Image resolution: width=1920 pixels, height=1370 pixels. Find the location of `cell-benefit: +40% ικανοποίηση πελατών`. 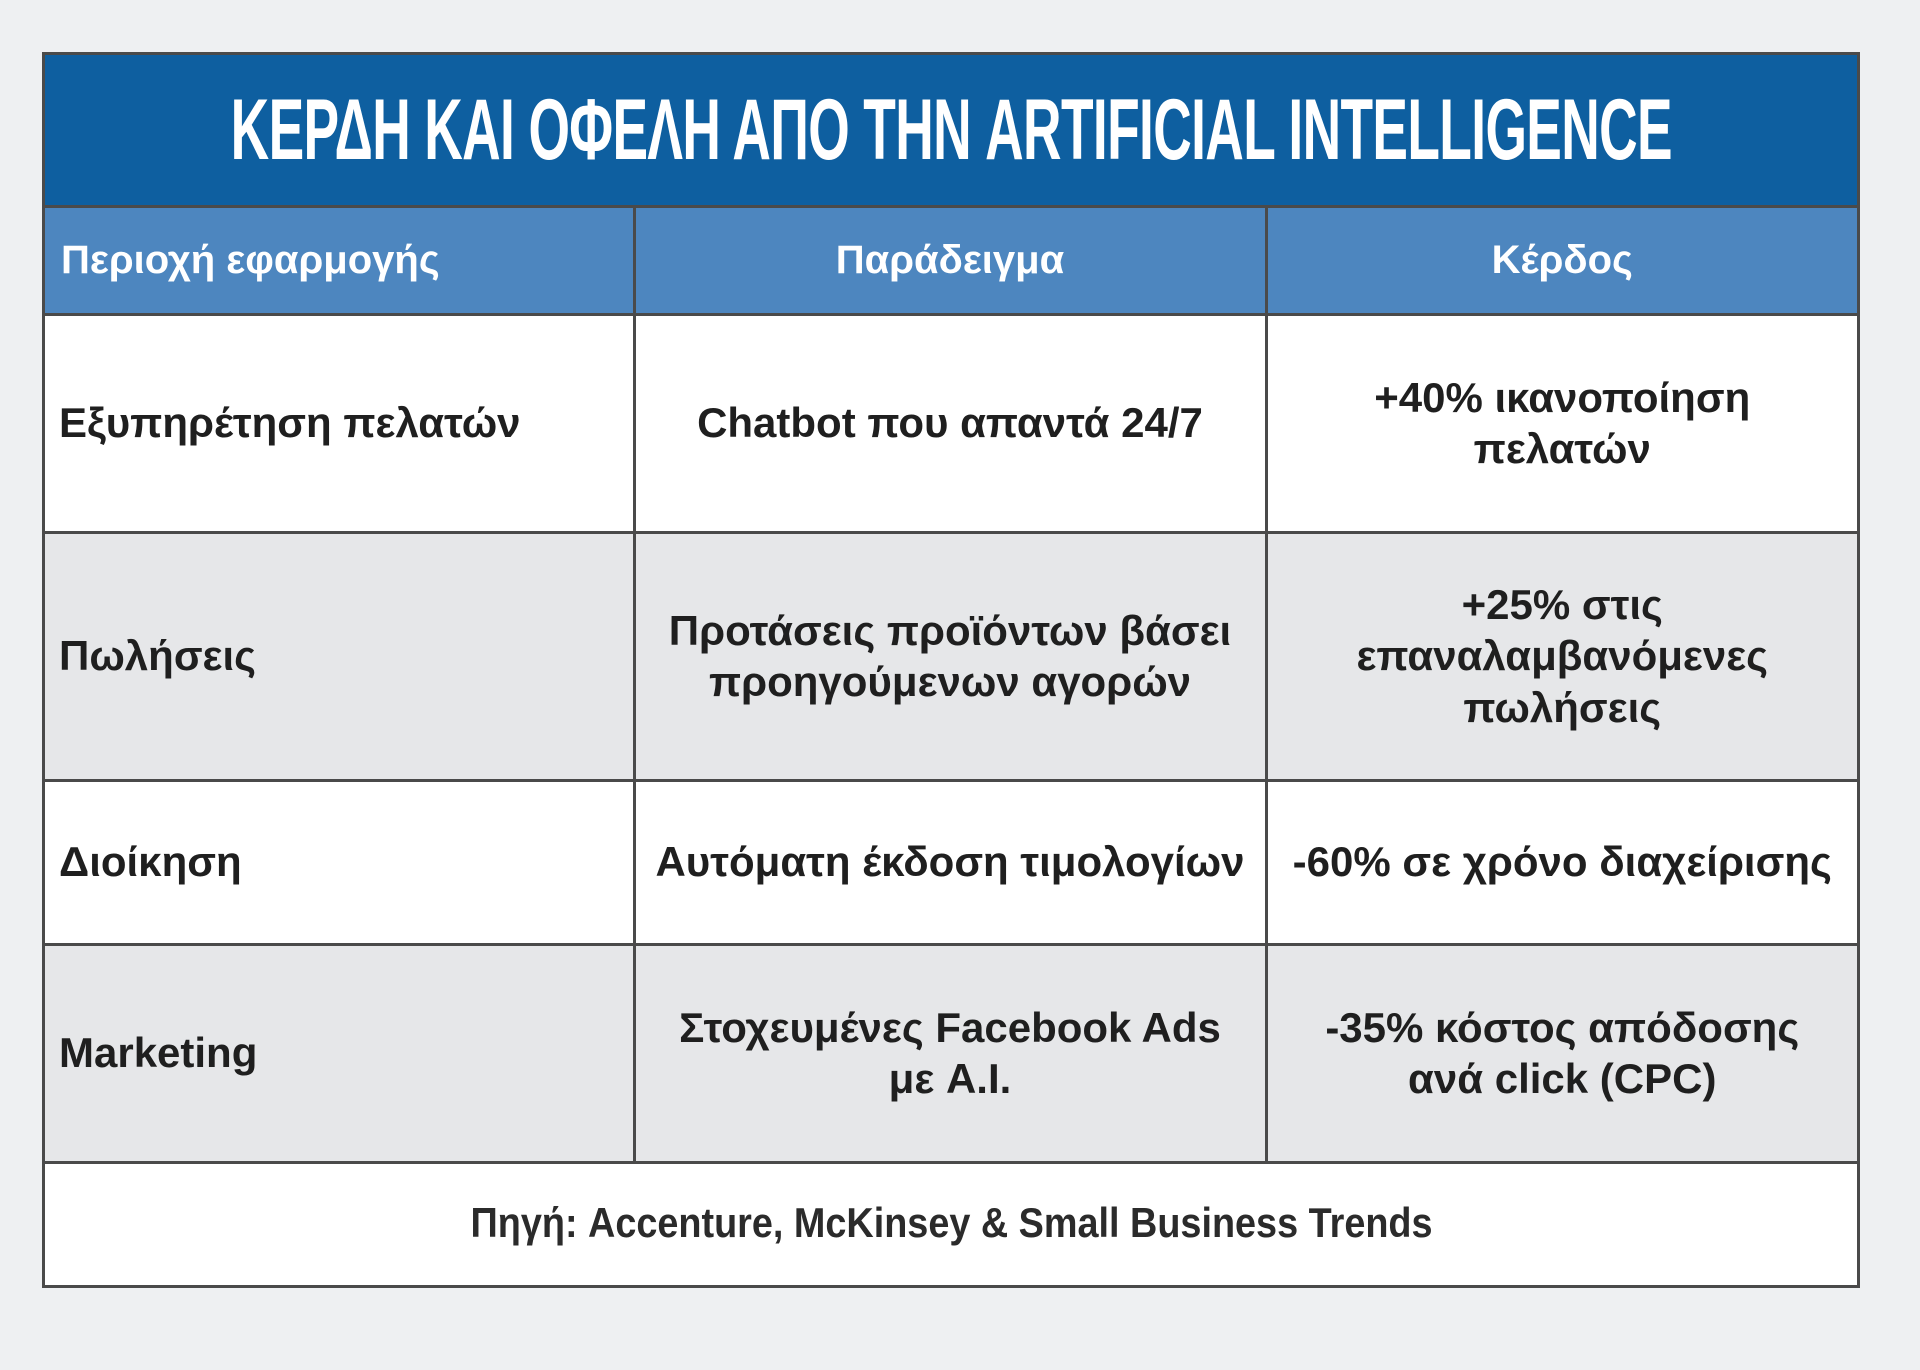

cell-benefit: +40% ικανοποίηση πελατών is located at coordinates (1560, 423).